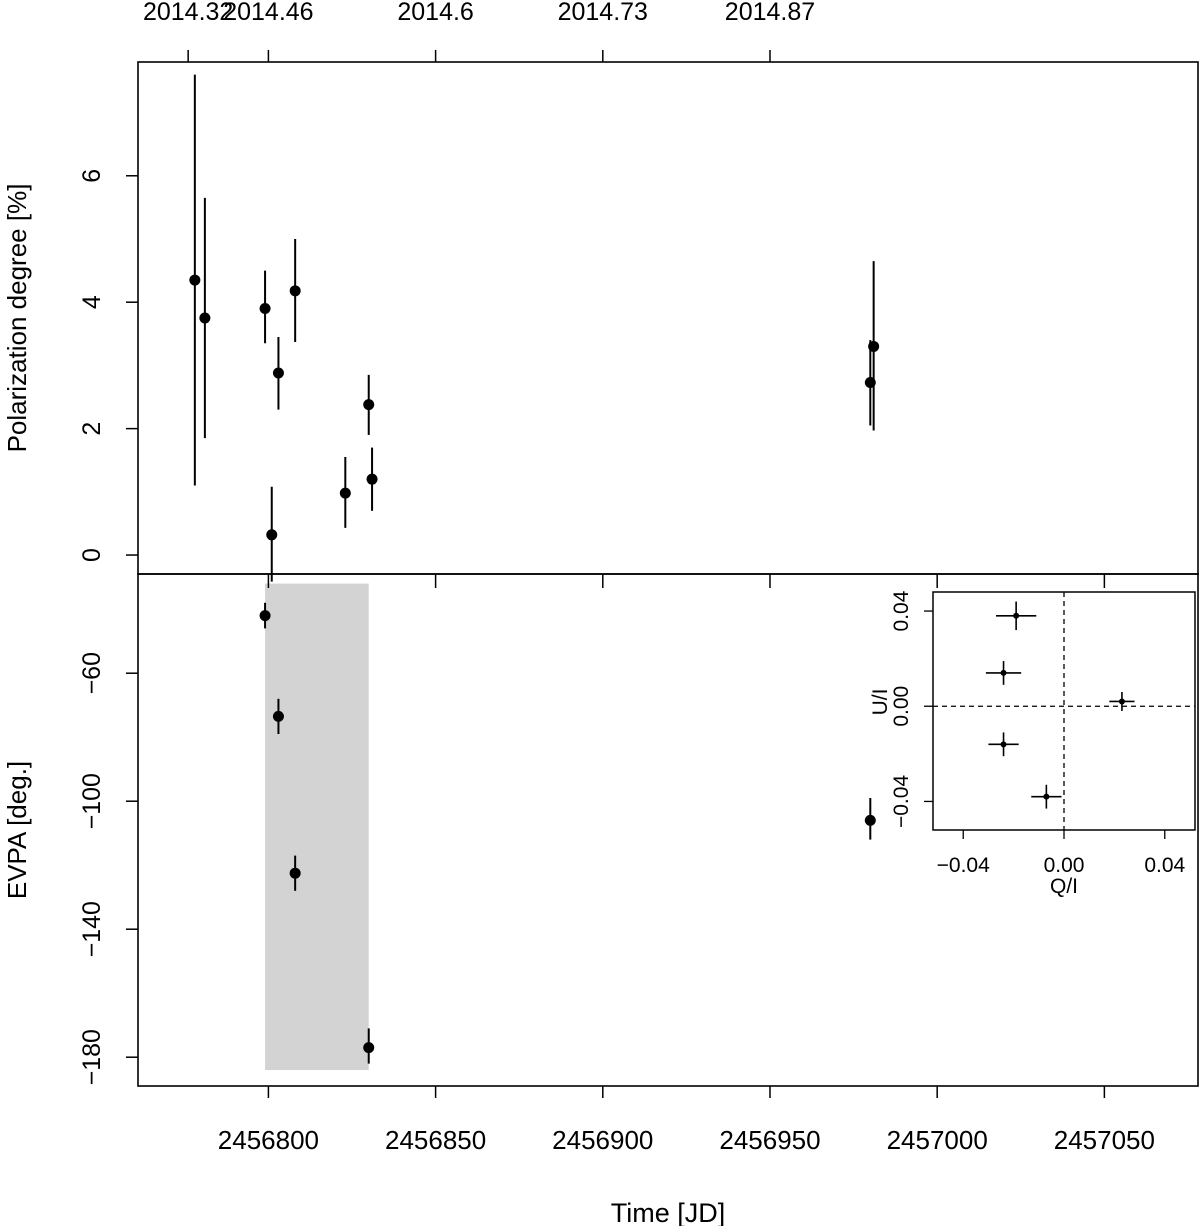 Image resolution: width=1200 pixels, height=1226 pixels. Describe the element at coordinates (92, 673) in the screenshot. I see `bottom-y-tick-label: −60` at that location.